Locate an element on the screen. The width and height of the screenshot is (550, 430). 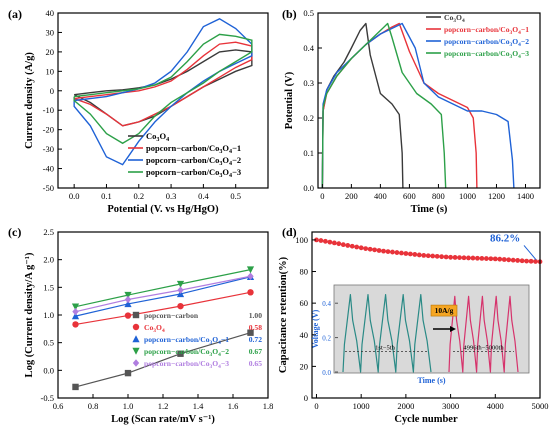
y-axis-label: Capacitance retention(%) is located at coordinates (283, 314).